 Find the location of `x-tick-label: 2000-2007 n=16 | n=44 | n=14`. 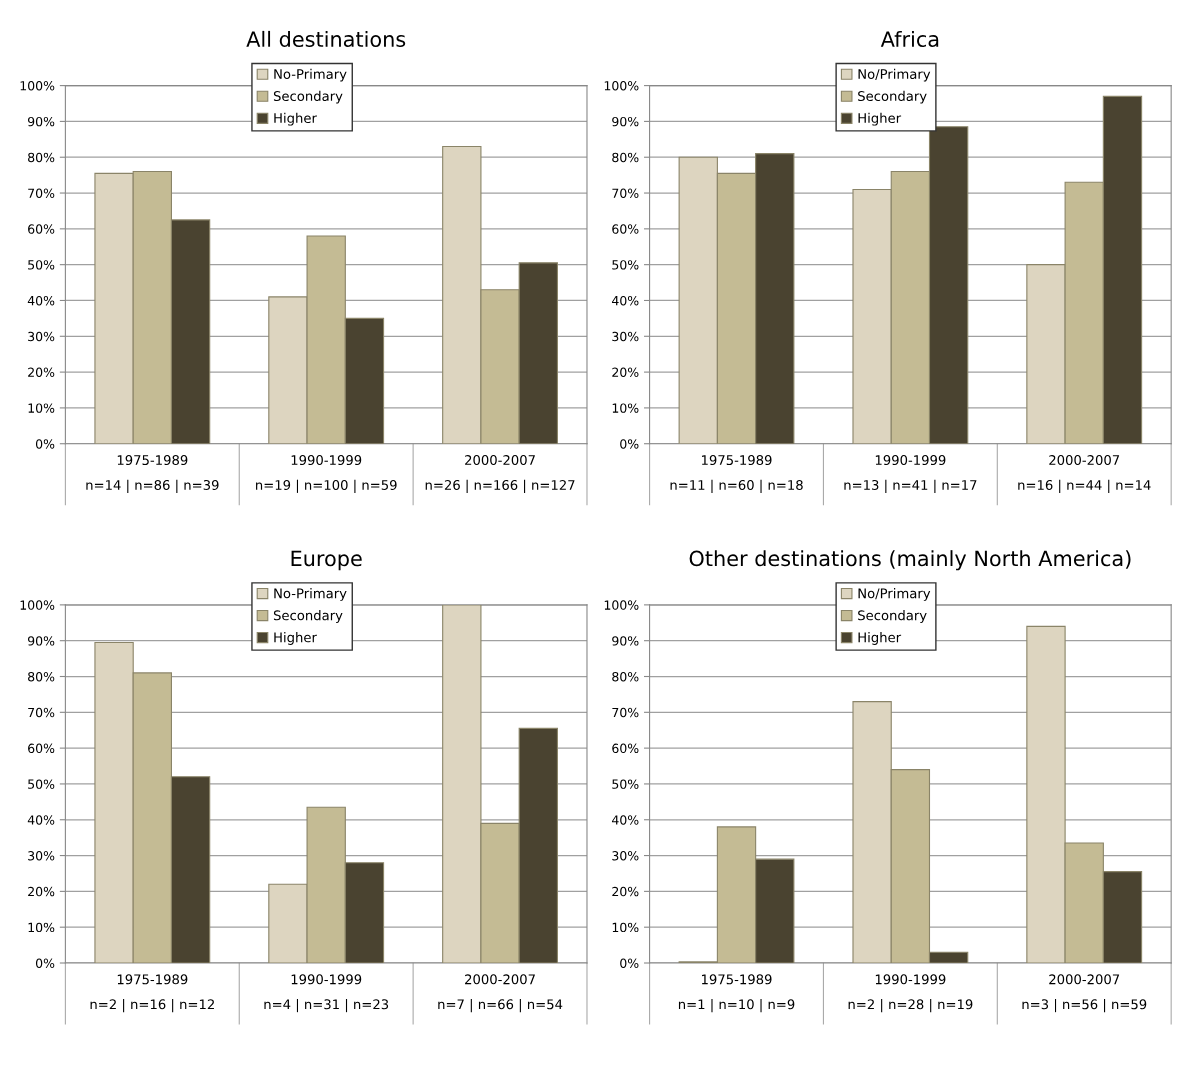

x-tick-label: 2000-2007 n=16 | n=44 | n=14 is located at coordinates (1084, 474).